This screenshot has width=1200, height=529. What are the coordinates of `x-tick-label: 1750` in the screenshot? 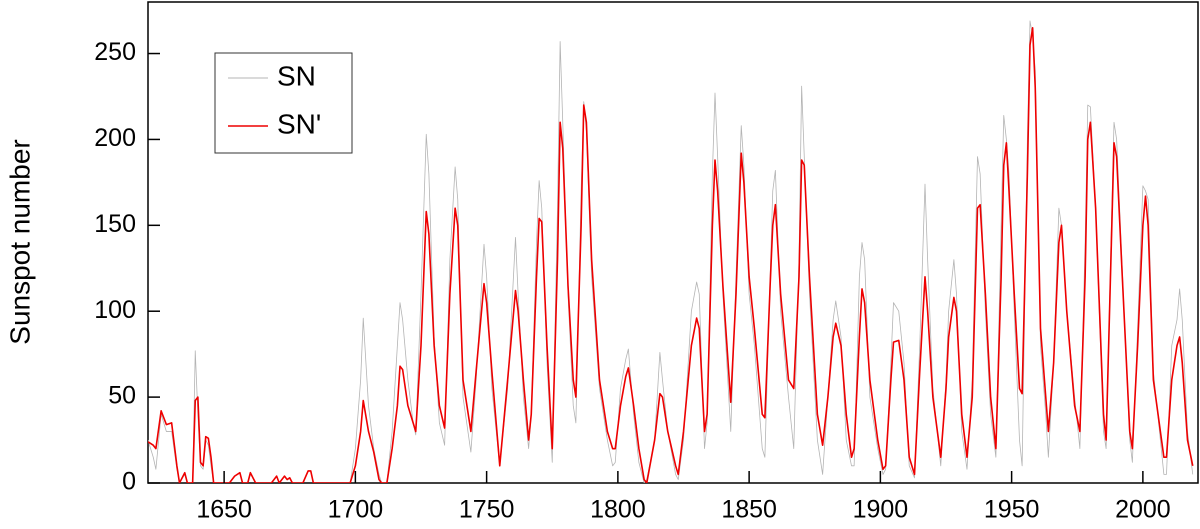 It's located at (487, 510).